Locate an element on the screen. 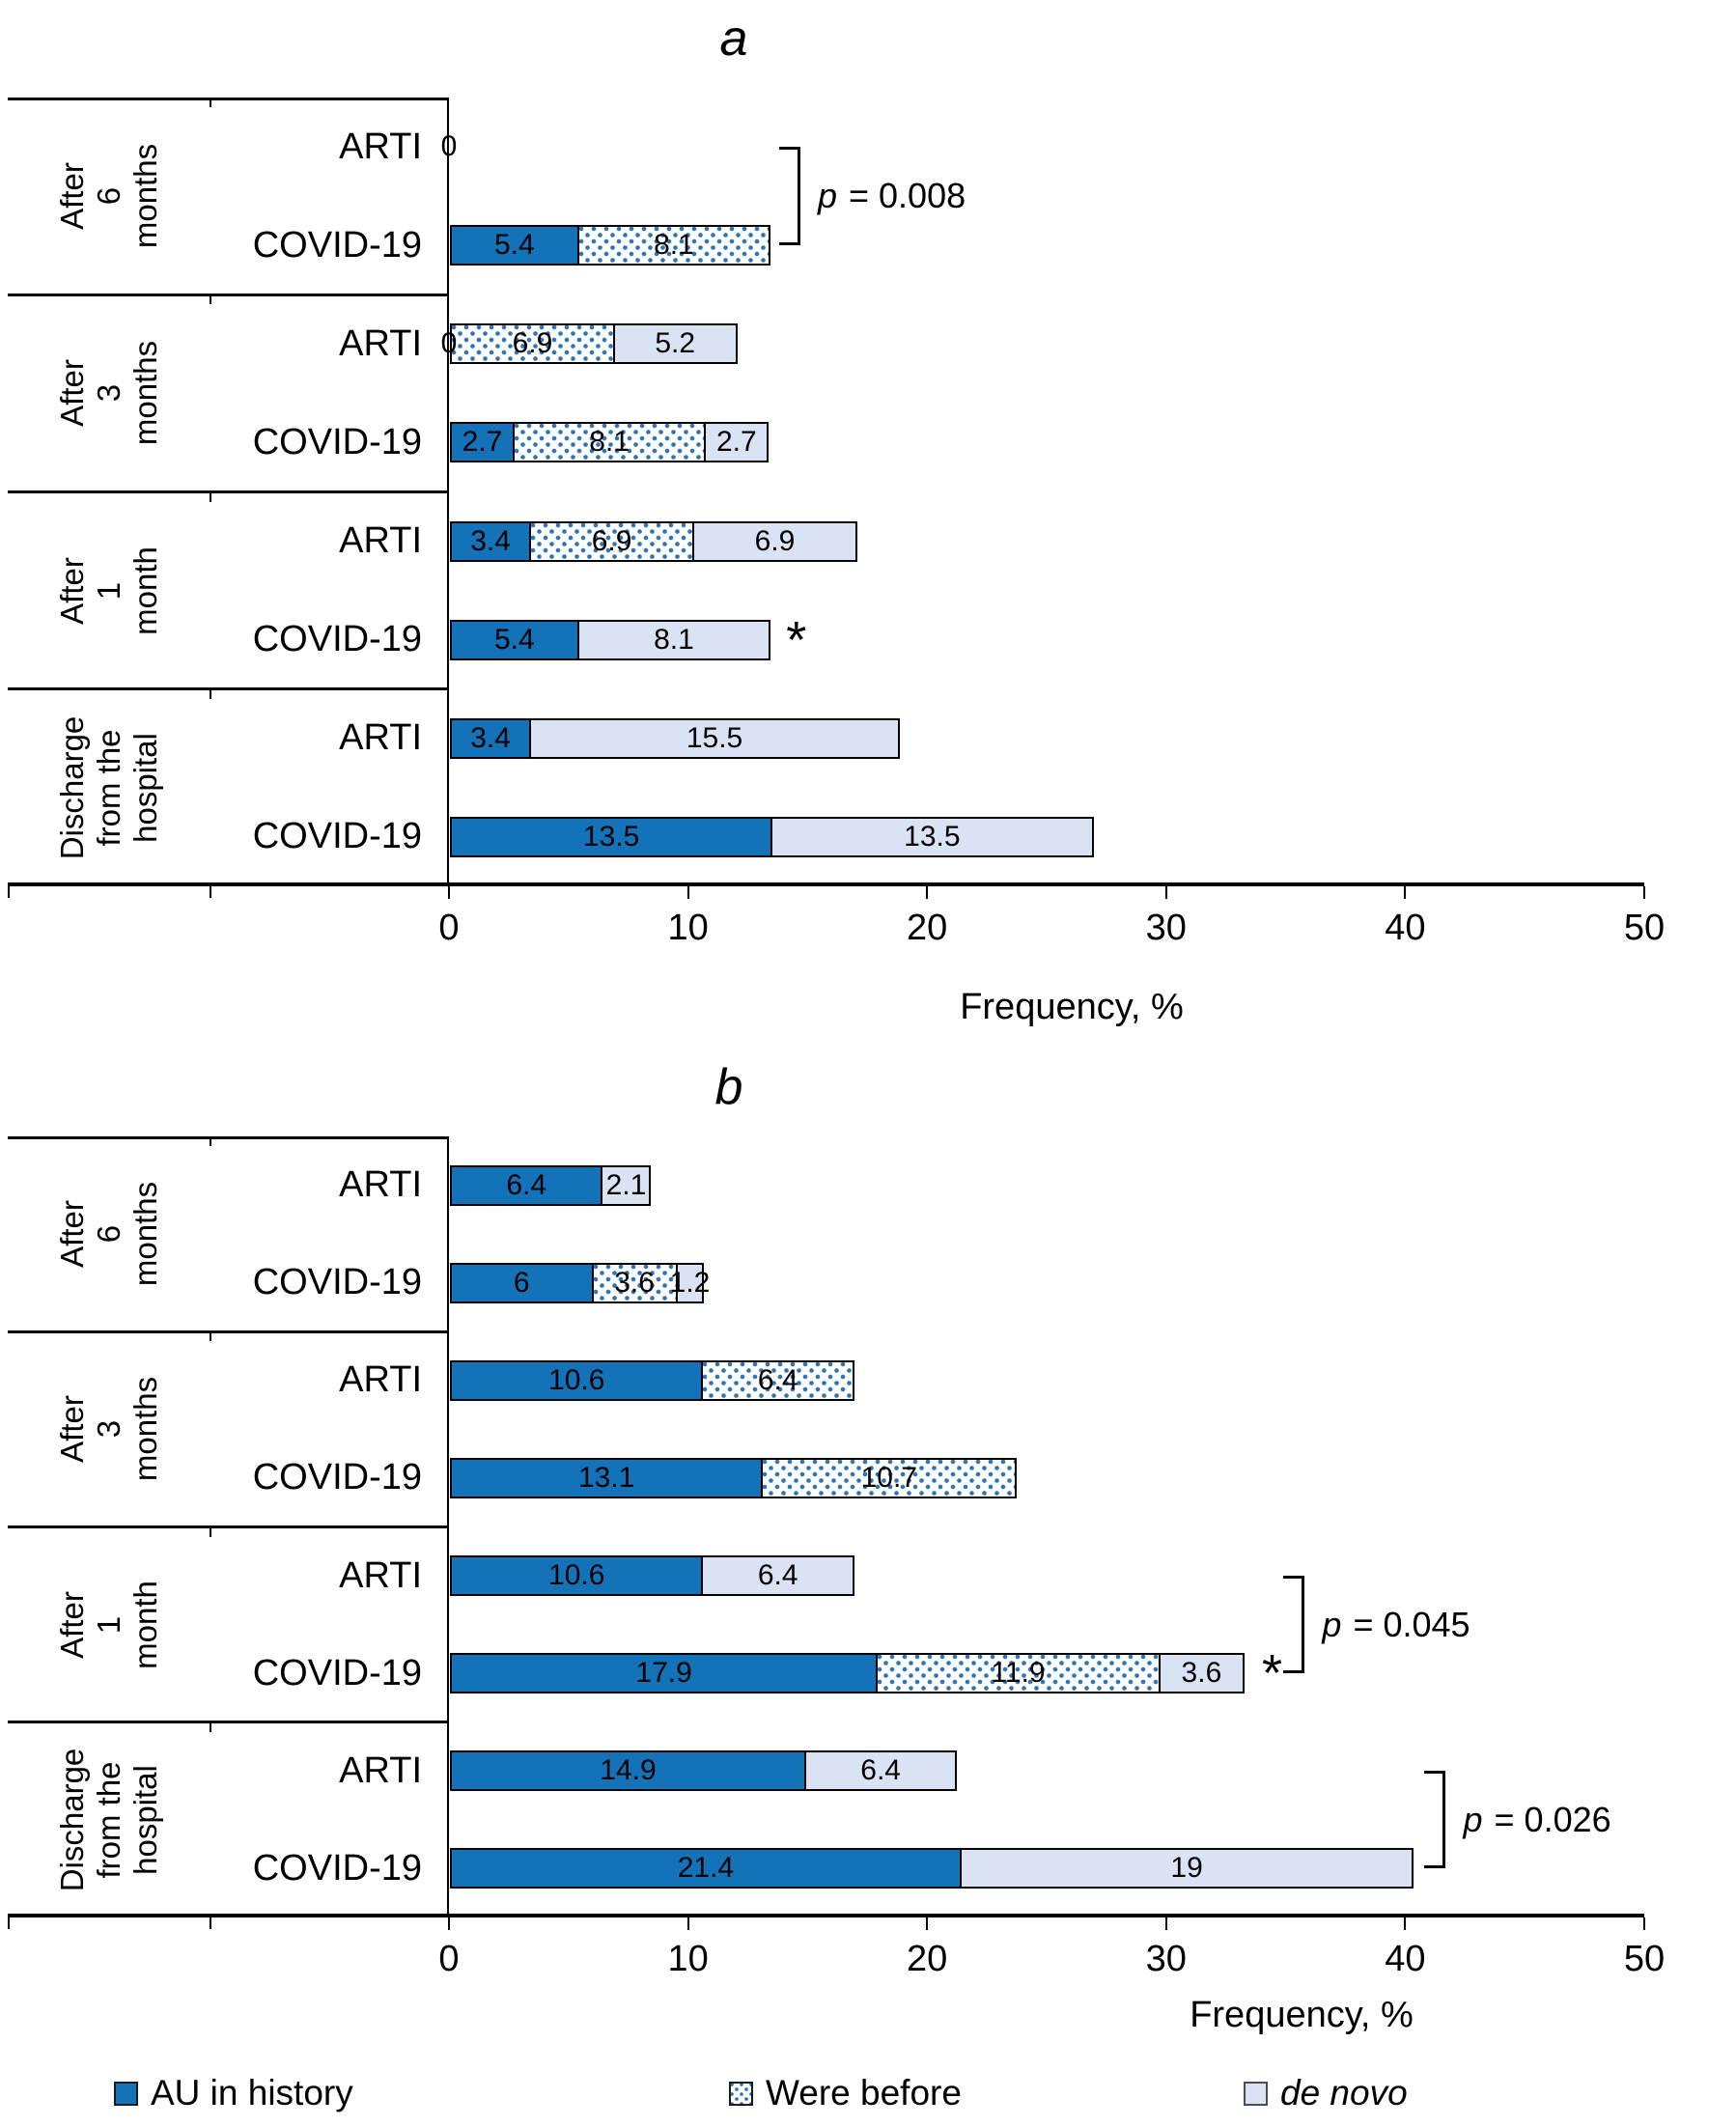 The width and height of the screenshot is (1736, 2127). bar: 3.4 6.9 6.9 is located at coordinates (654, 541).